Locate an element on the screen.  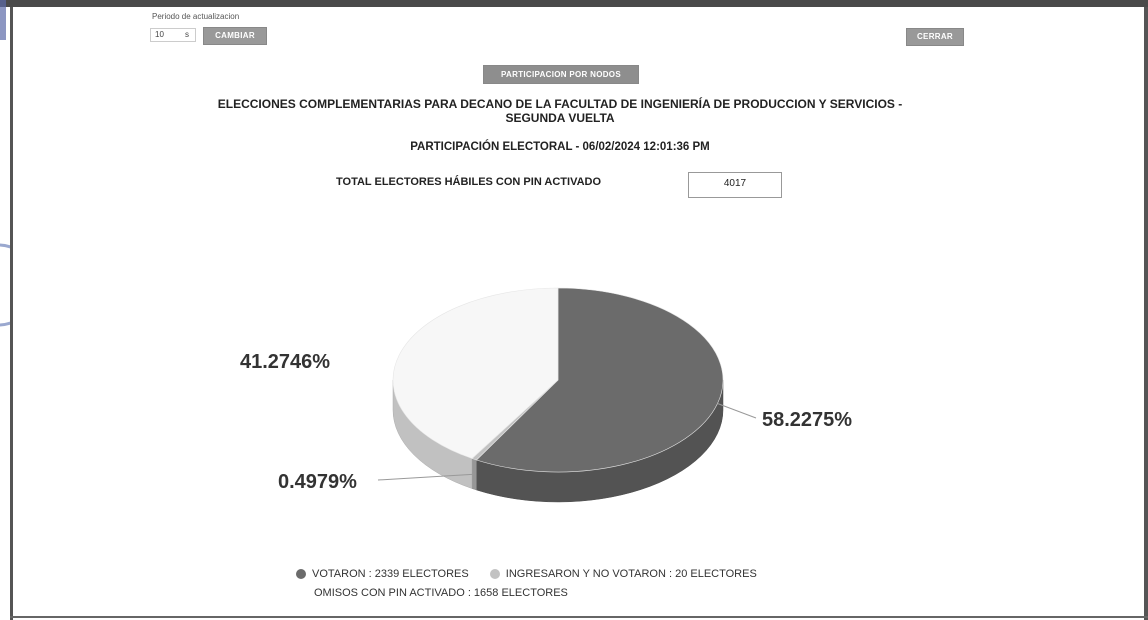
legend-item-entered-not-voted: INGRESARON Y NO VOTARON : 20 ELECTORES is located at coordinates (623, 574).